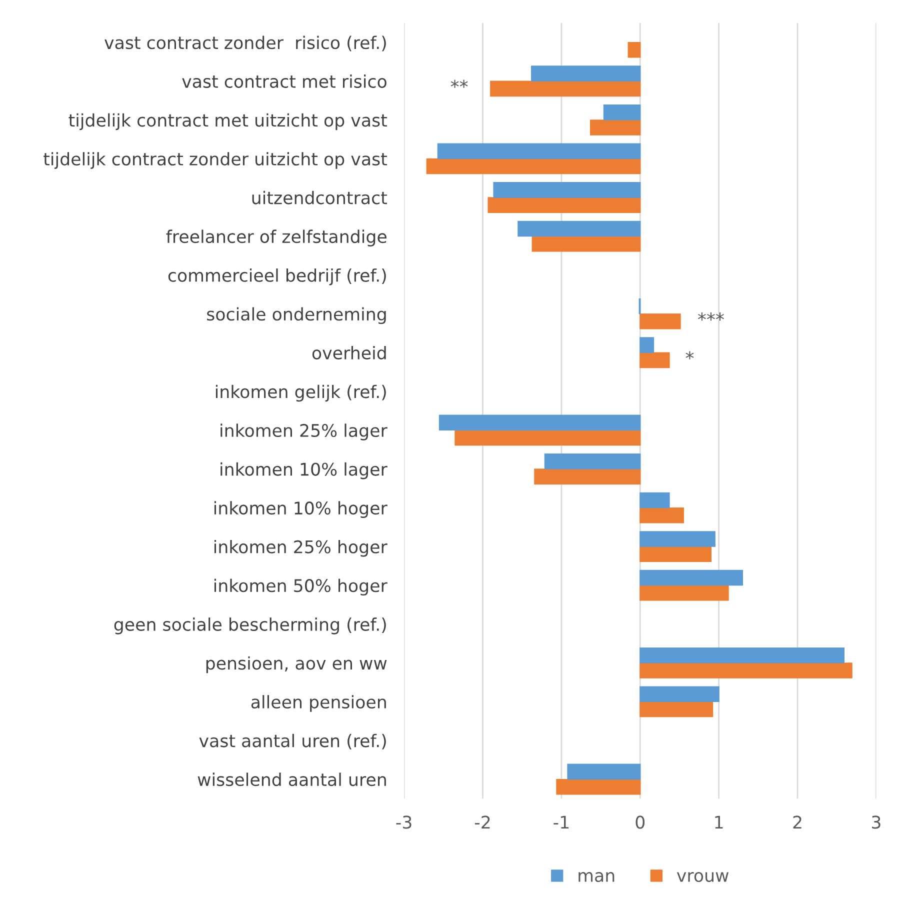 This screenshot has width=908, height=918. What do you see at coordinates (301, 587) in the screenshot?
I see `y-tick-label: inkomen 50% hoger` at bounding box center [301, 587].